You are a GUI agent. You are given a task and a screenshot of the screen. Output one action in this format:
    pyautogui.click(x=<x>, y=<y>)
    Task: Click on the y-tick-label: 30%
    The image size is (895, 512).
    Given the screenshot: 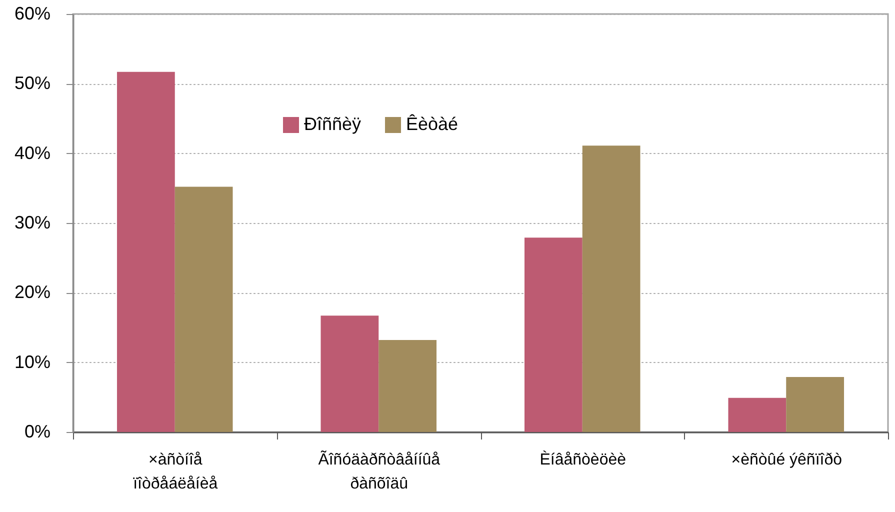 What is the action you would take?
    pyautogui.click(x=32, y=222)
    